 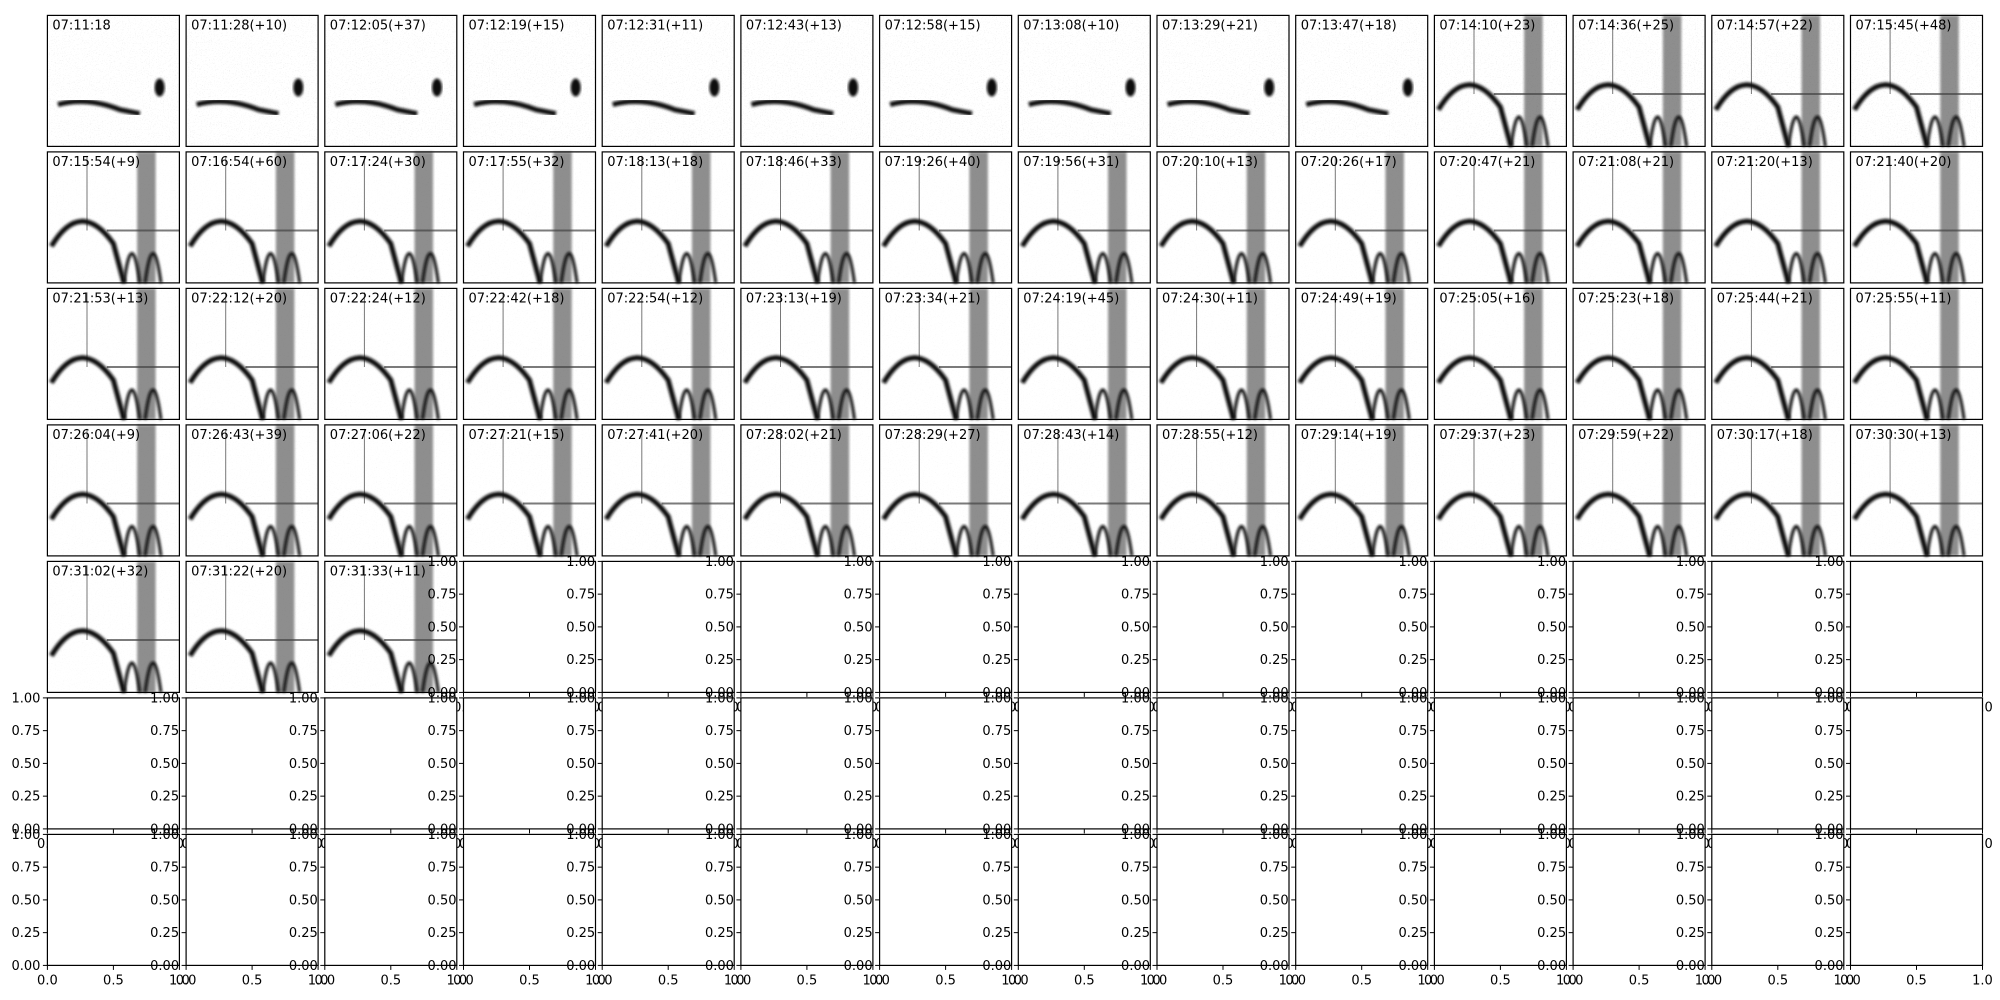 What do you see at coordinates (794, 298) in the screenshot?
I see `panel-title: 07:23:13(+19)` at bounding box center [794, 298].